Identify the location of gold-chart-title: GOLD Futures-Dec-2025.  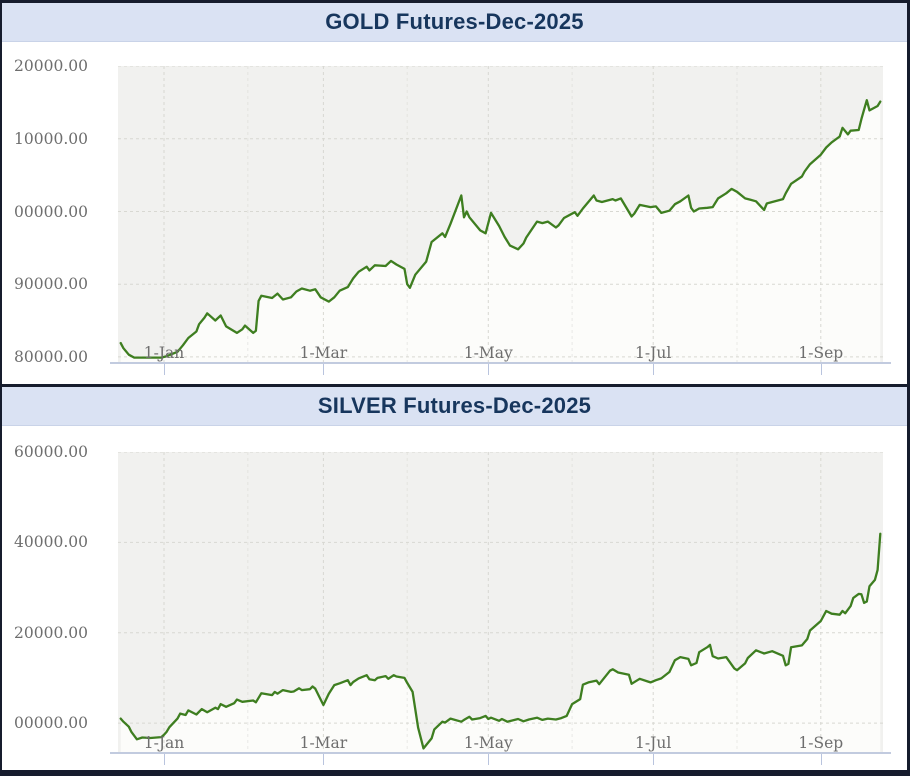
(454, 21).